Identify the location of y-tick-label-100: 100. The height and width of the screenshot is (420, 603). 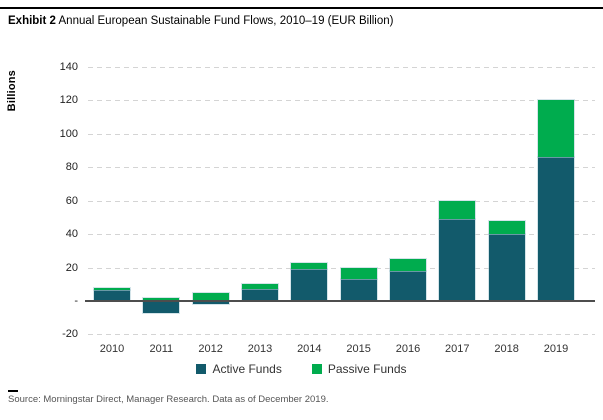
(68, 133).